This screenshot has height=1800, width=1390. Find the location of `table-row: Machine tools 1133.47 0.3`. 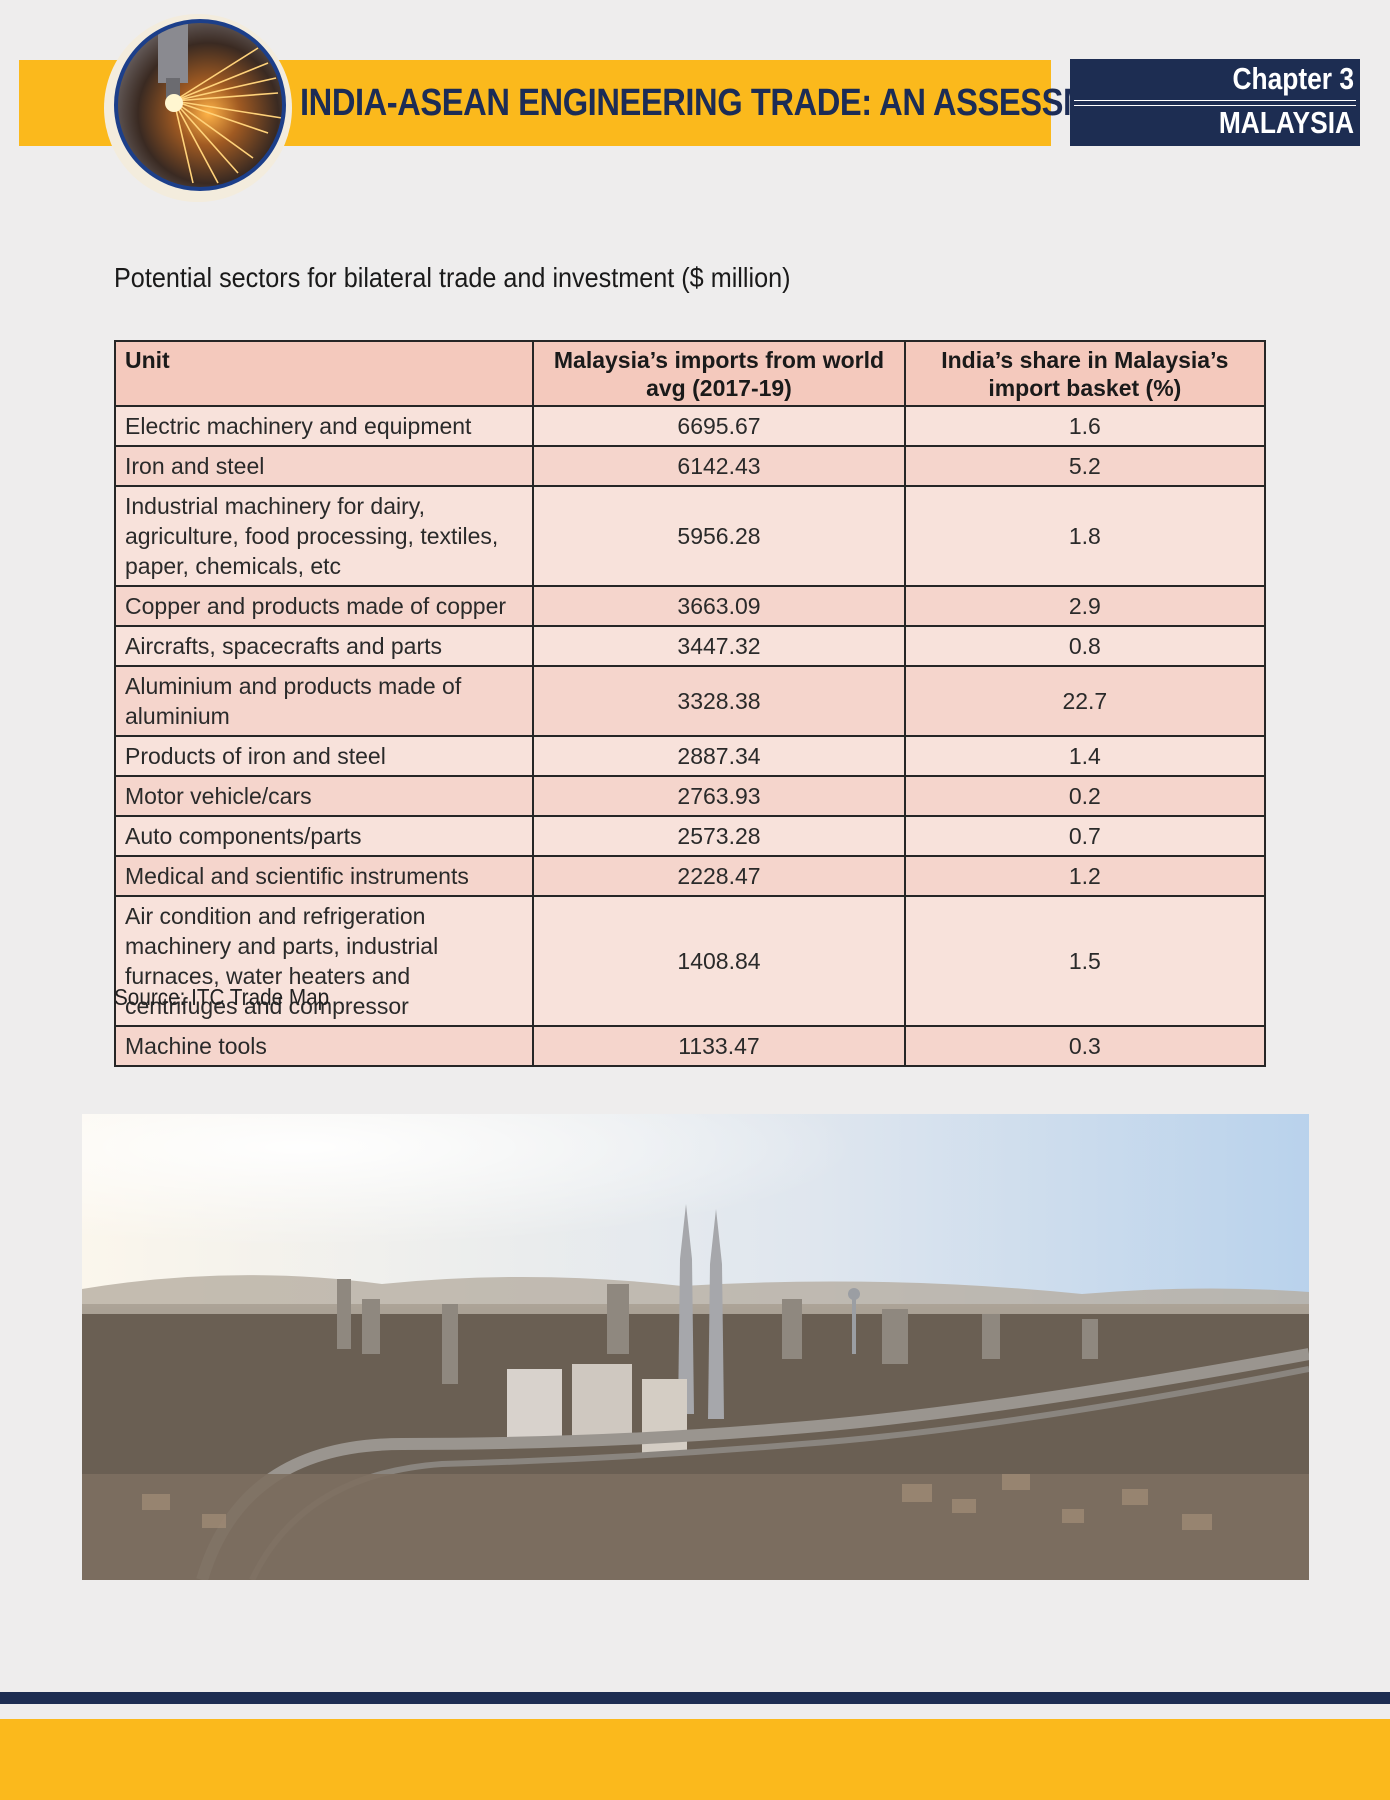

table-row: Machine tools 1133.47 0.3 is located at coordinates (690, 1046).